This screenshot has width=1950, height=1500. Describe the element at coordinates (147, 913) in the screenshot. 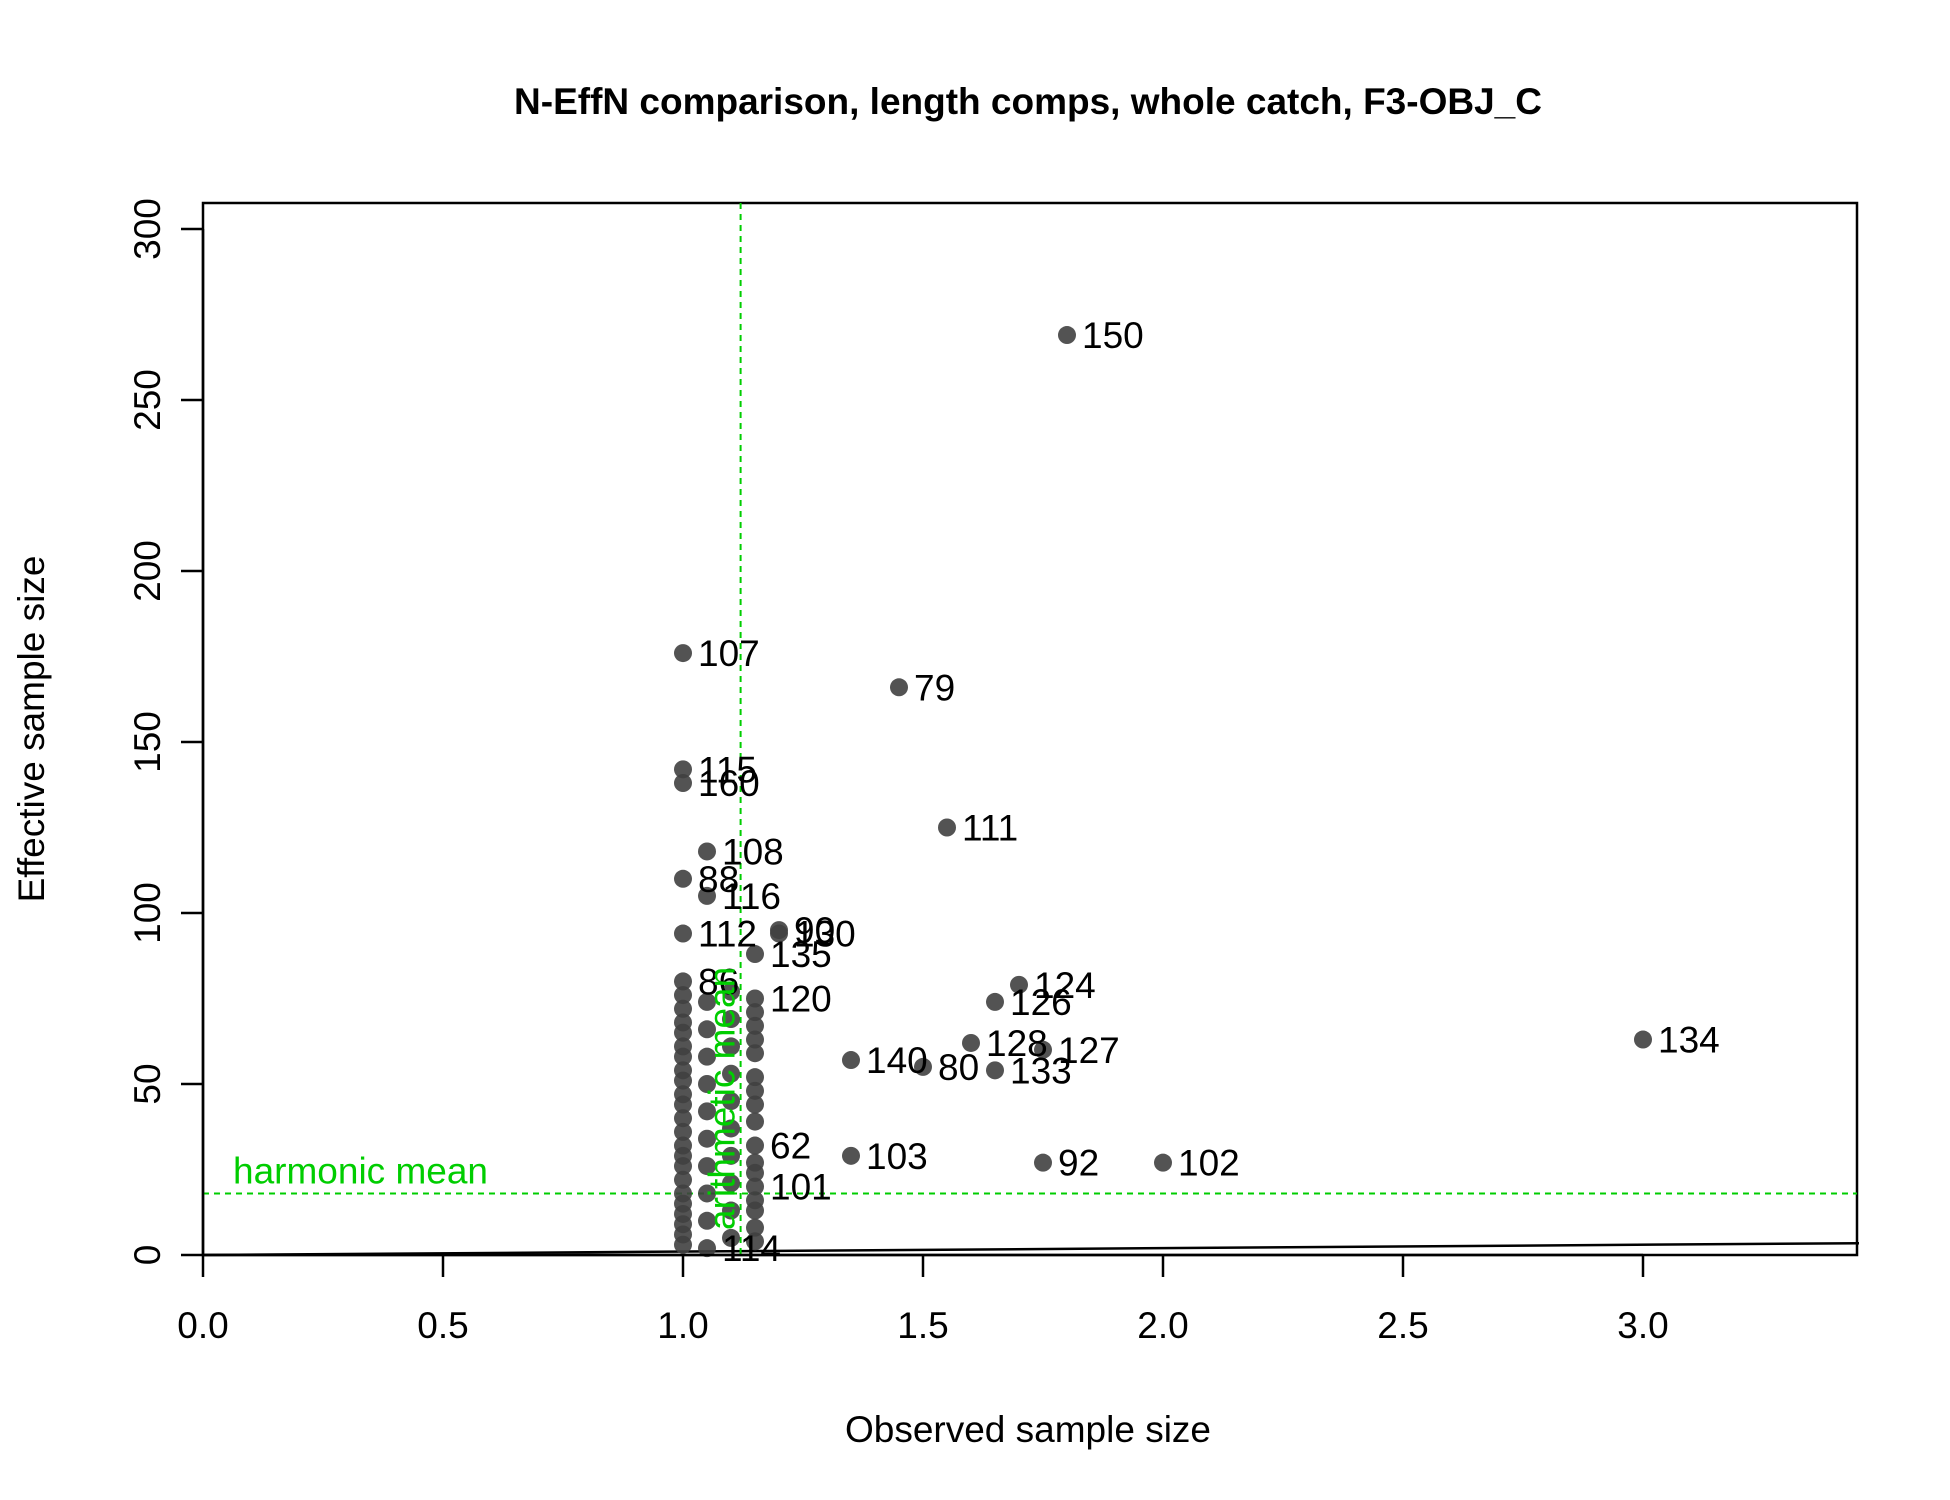

I see `y-tick-label: 100` at that location.